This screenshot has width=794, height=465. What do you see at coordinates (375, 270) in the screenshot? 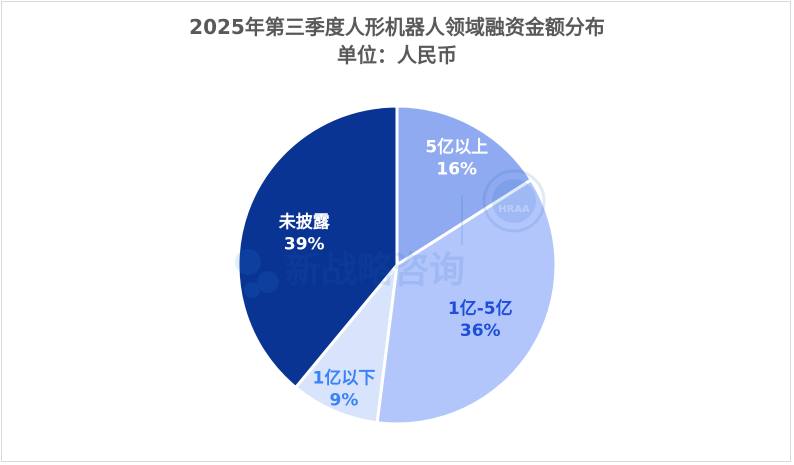
I see `watermark-text: 新战略咨询` at bounding box center [375, 270].